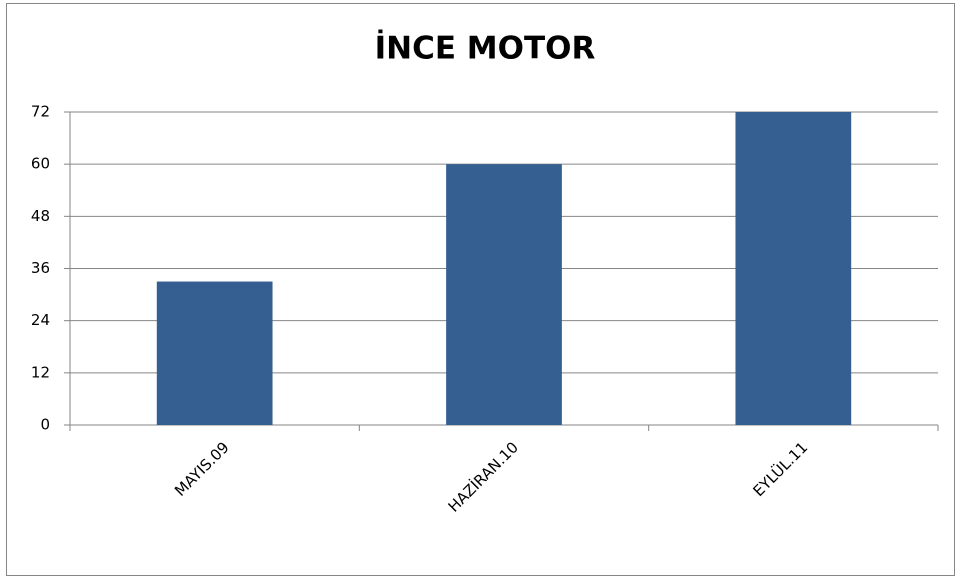 This screenshot has height=581, width=961. What do you see at coordinates (485, 49) in the screenshot?
I see `chart-title: İNCE MOTOR` at bounding box center [485, 49].